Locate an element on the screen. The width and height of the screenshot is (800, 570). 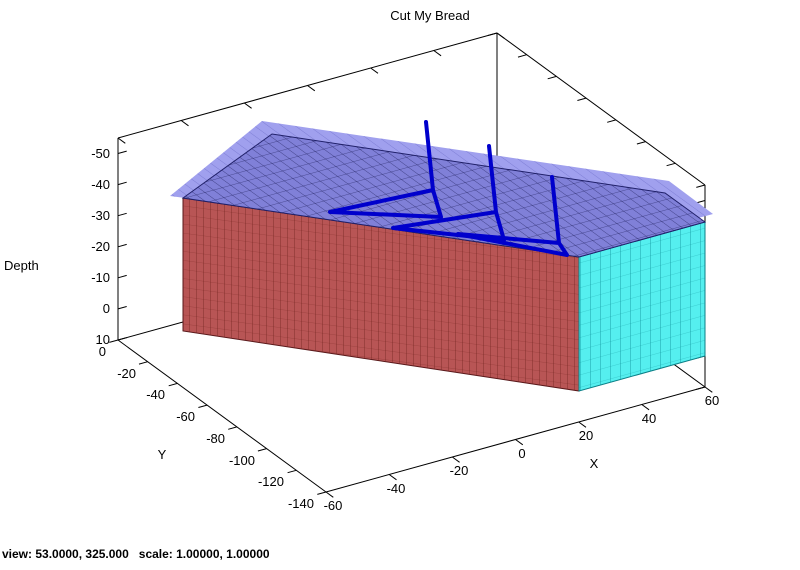
z-tick-label: 10 is located at coordinates (103, 339).